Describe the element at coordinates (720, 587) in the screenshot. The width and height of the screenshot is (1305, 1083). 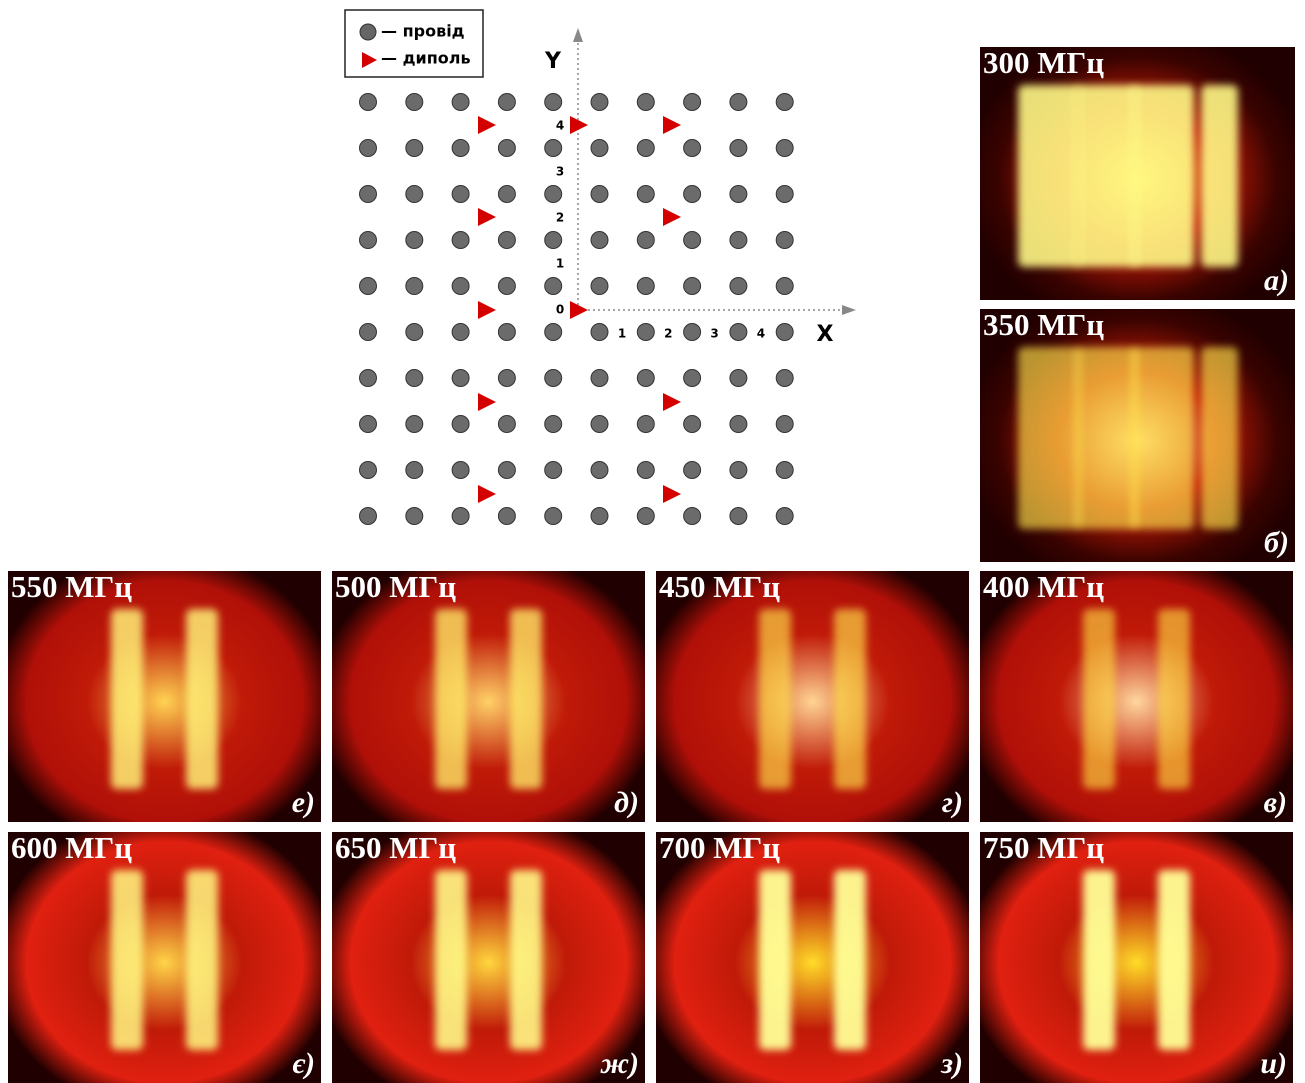
I see `frequency-label: 450 МГц` at that location.